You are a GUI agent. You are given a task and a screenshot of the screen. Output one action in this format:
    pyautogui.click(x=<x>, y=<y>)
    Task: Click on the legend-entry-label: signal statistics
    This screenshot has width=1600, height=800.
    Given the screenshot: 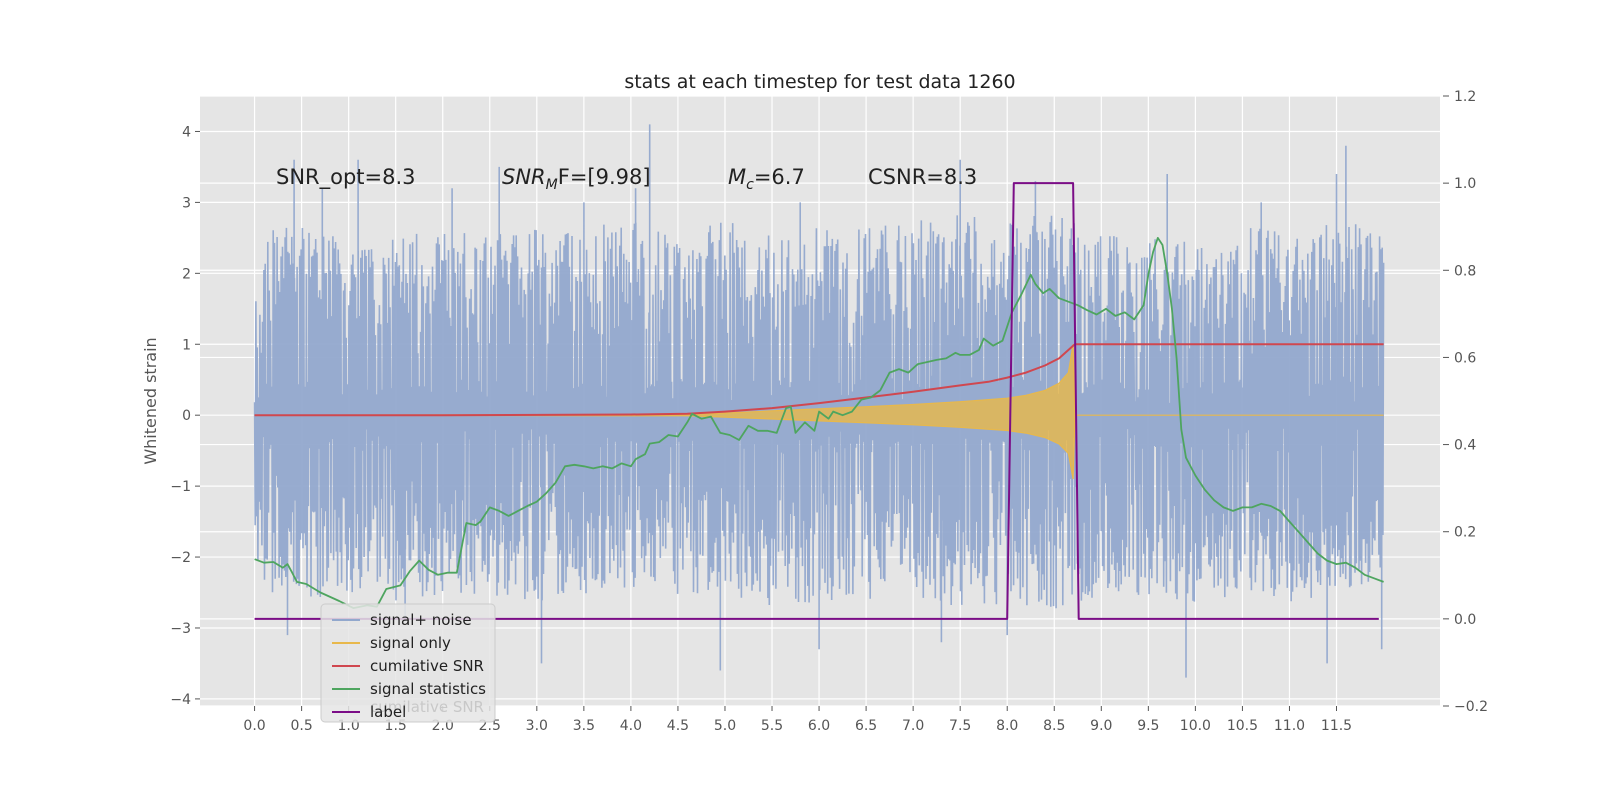 What is the action you would take?
    pyautogui.click(x=428, y=689)
    